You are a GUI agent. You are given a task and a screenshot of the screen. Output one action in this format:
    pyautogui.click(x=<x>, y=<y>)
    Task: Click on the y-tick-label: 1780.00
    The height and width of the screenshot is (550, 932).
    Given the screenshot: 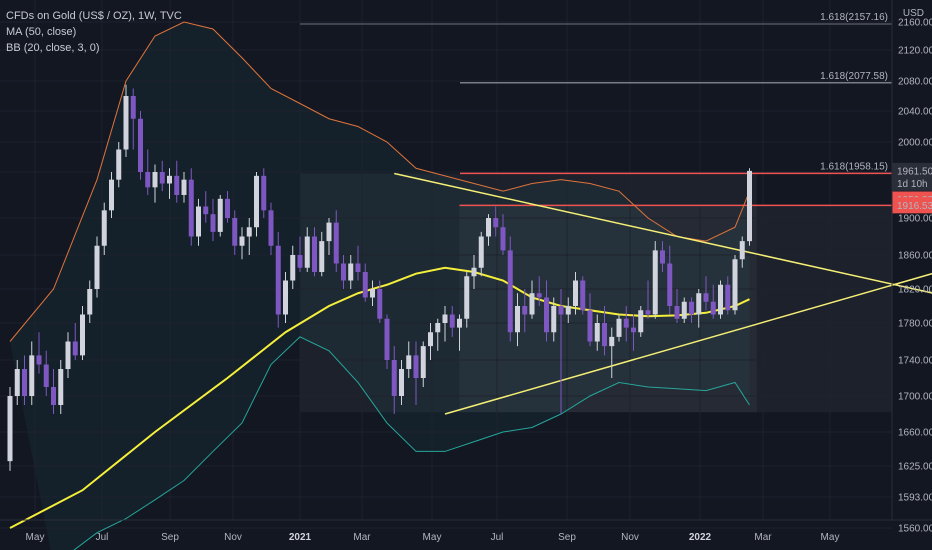 What is the action you would take?
    pyautogui.click(x=915, y=324)
    